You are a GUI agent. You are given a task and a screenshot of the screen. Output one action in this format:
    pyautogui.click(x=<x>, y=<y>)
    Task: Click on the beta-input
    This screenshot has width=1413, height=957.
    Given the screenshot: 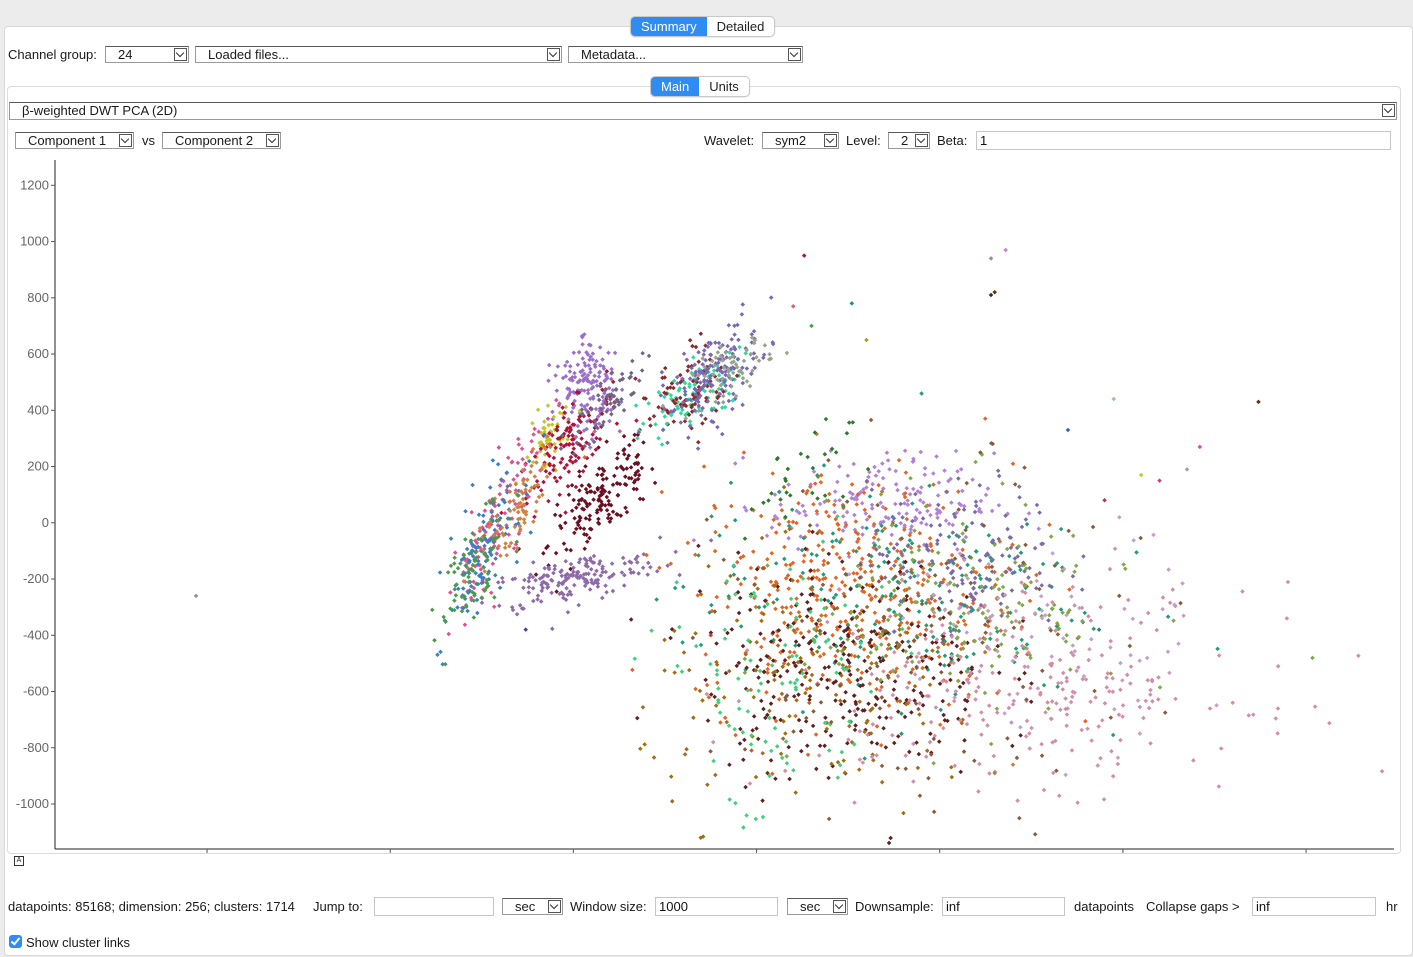 What is the action you would take?
    pyautogui.click(x=1183, y=140)
    